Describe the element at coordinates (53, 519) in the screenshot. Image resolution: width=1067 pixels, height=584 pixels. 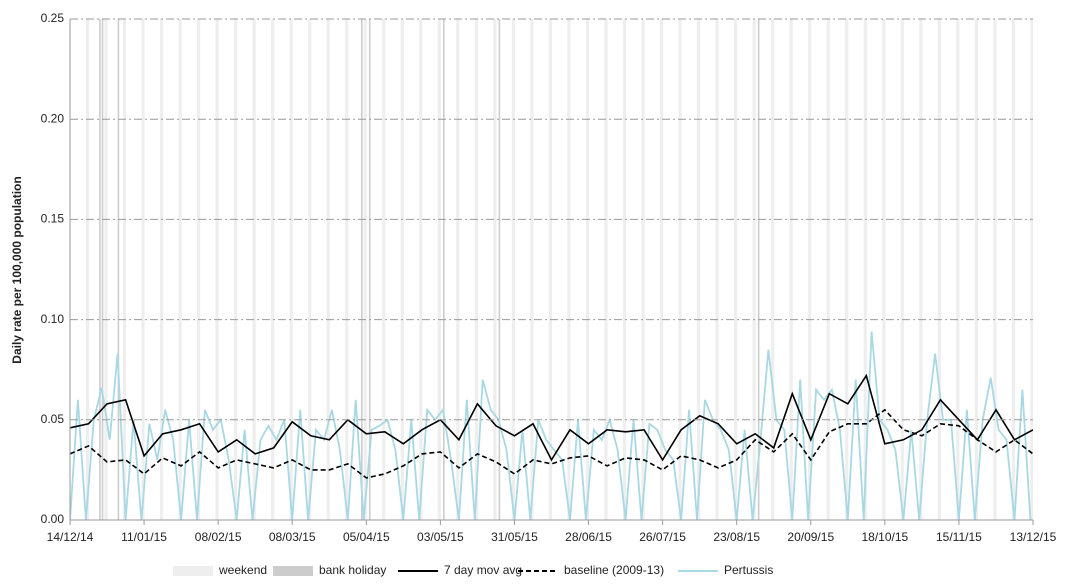
I see `y-tick-label: 0.00` at that location.